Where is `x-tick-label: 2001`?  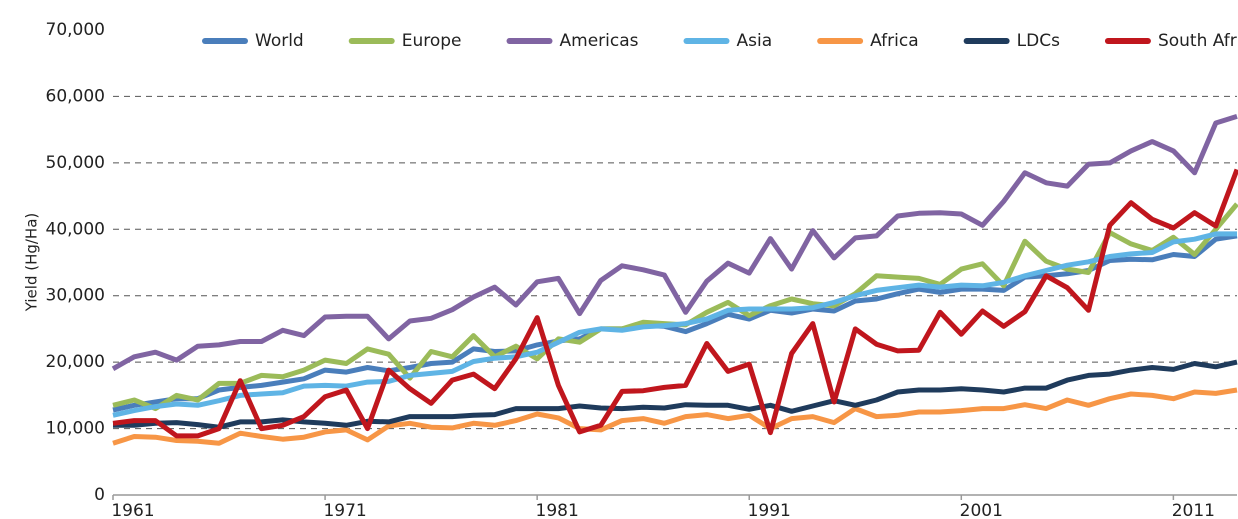
x-tick-label: 2001 is located at coordinates (981, 510).